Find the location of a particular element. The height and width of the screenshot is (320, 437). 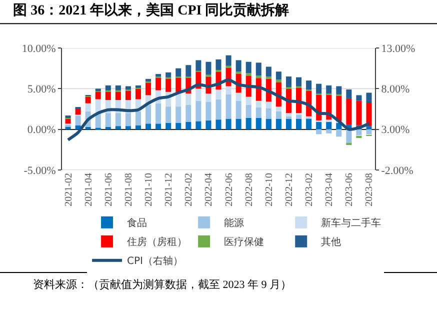

y-tick-label: 5.00% is located at coordinates (41, 90).